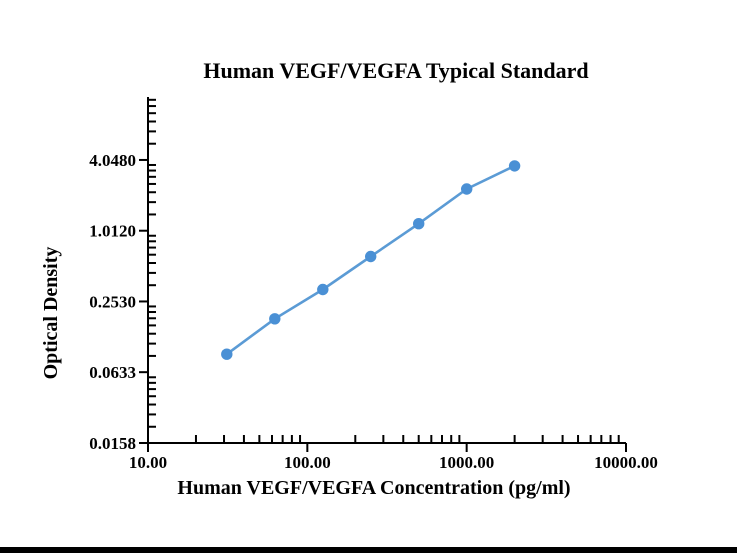 This screenshot has height=553, width=737. I want to click on x-tick-label: 1000.00, so click(466, 462).